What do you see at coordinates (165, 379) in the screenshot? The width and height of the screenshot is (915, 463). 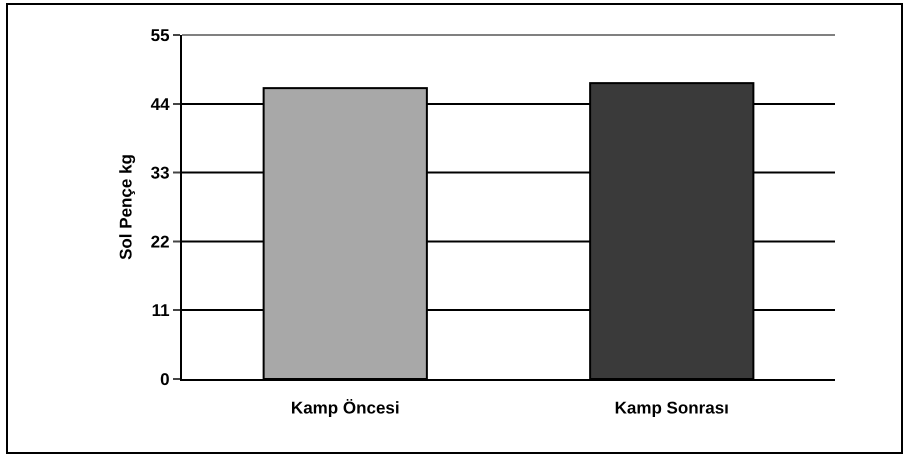 I see `y-tick-label: 0` at bounding box center [165, 379].